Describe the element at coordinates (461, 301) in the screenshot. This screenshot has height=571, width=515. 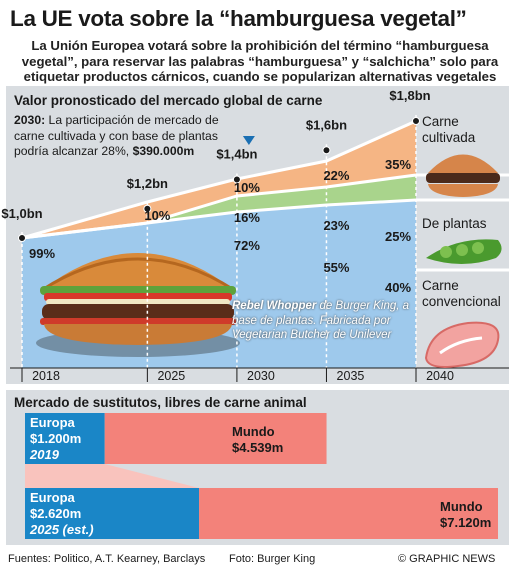
I see `legend-label: convencional` at that location.